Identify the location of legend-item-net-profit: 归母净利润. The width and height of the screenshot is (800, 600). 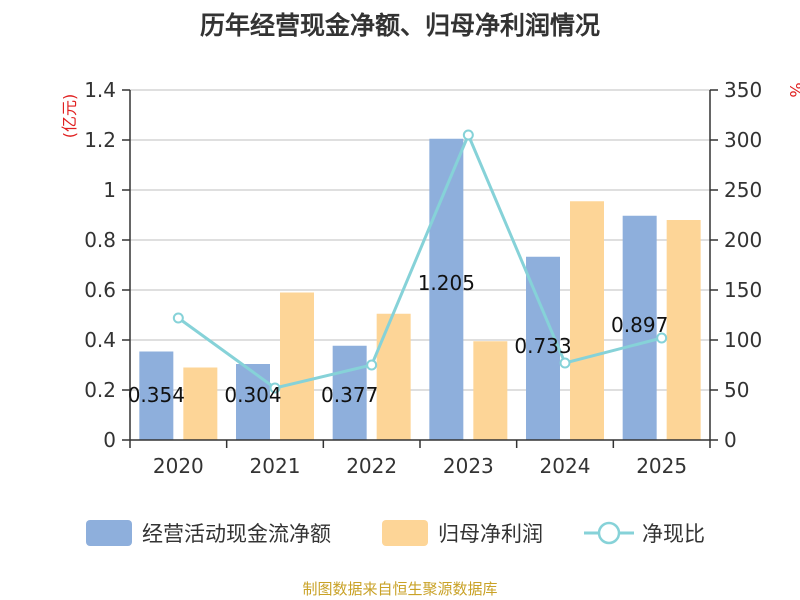
(462, 533).